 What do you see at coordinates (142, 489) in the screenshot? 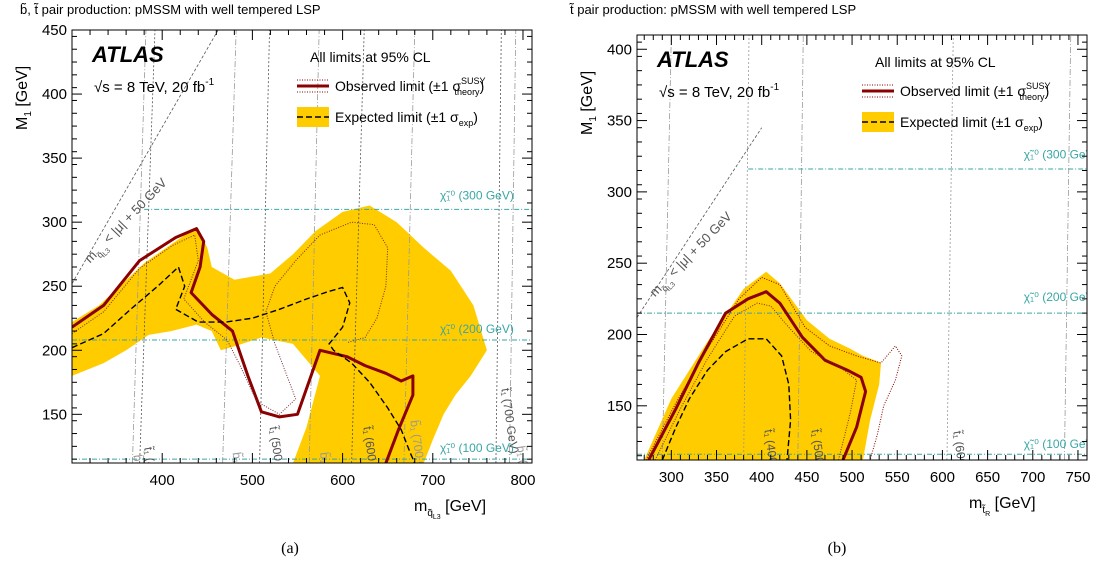
I see `squark-mass-label: b̃₁ (400 GeV)` at bounding box center [142, 489].